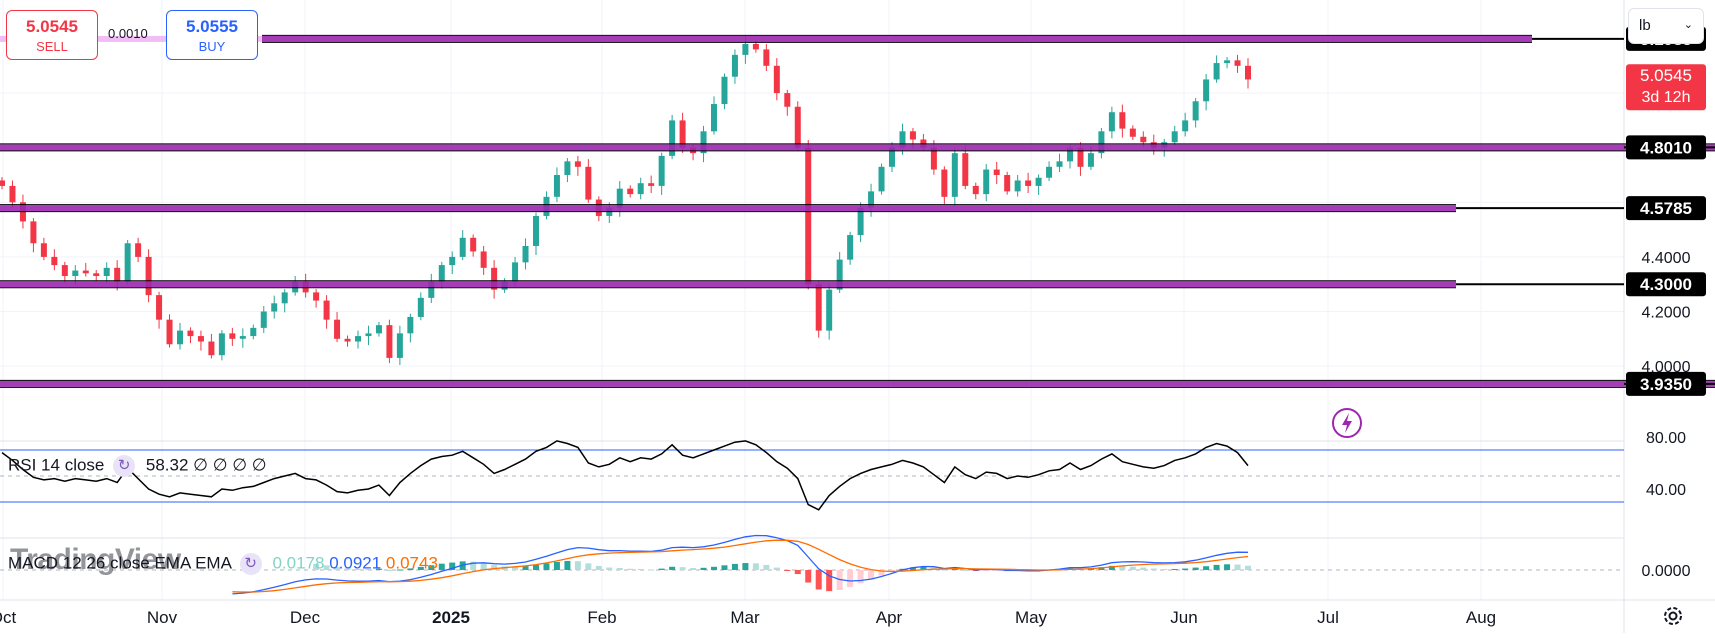  Describe the element at coordinates (298, 563) in the screenshot. I see `macd-histogram-value: 0.0178` at that location.